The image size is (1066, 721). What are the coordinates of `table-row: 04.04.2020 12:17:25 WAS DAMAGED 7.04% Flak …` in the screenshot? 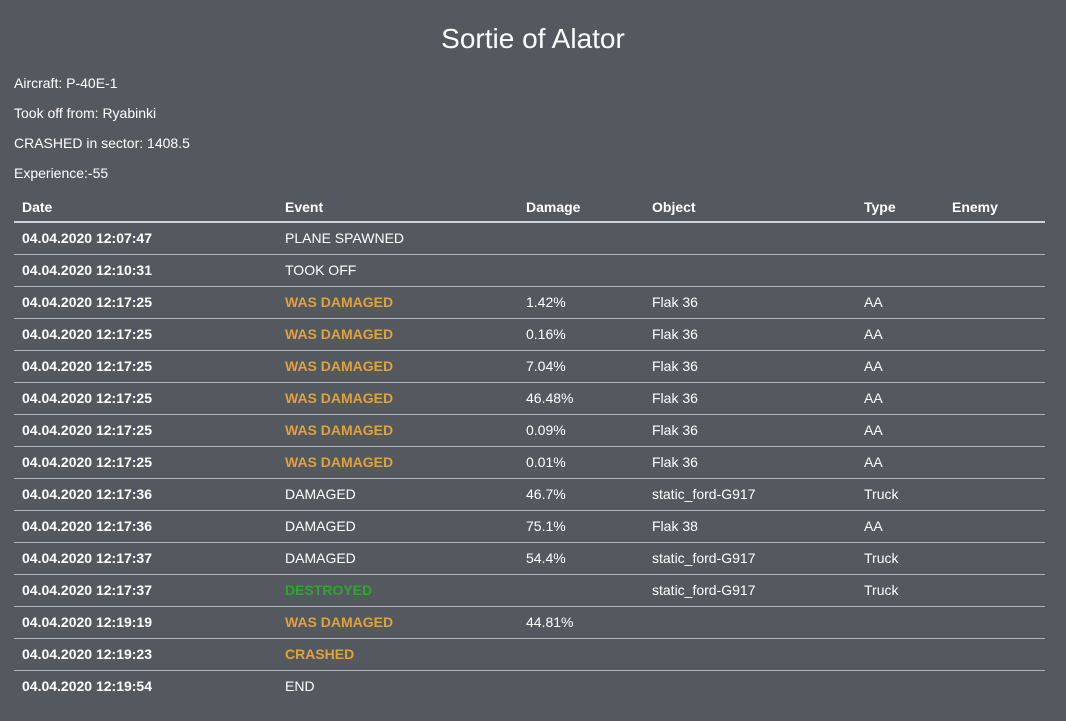 It's located at (529, 366).